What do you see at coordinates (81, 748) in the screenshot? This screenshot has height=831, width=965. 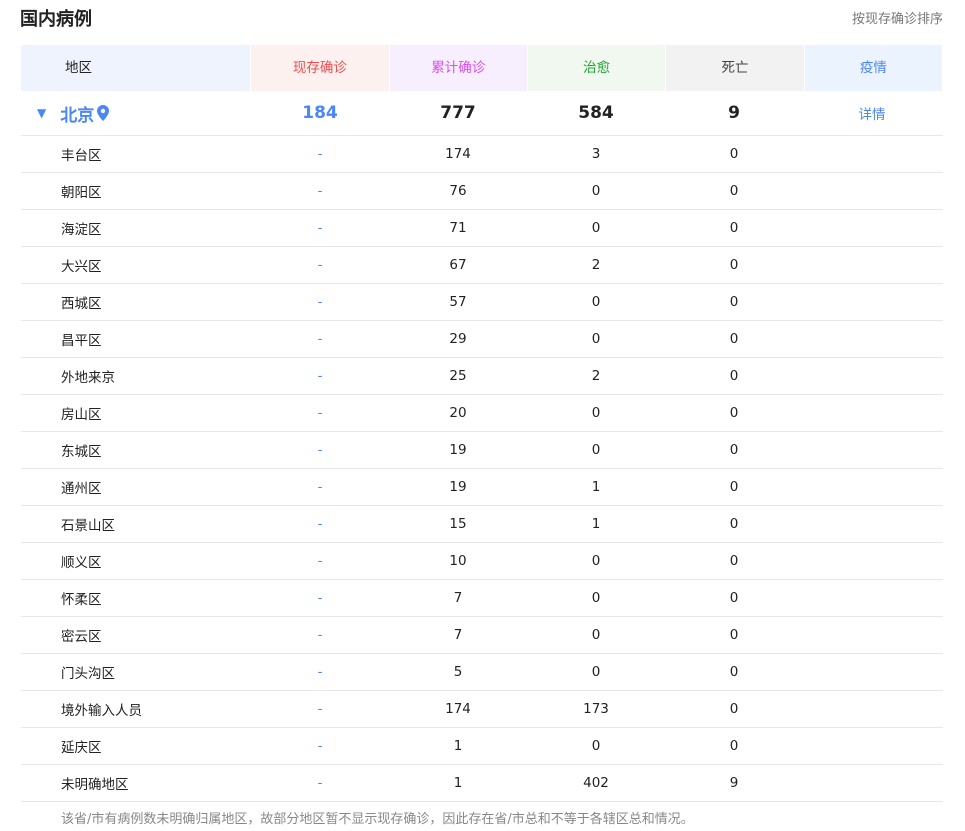 I see `district-name: 延庆区` at bounding box center [81, 748].